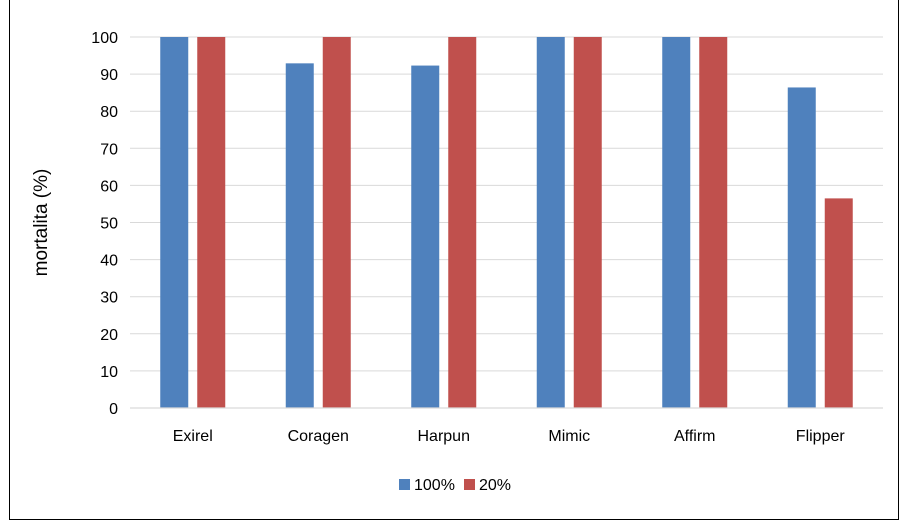  Describe the element at coordinates (211, 222) in the screenshot. I see `bar-exirel-20pct` at that location.